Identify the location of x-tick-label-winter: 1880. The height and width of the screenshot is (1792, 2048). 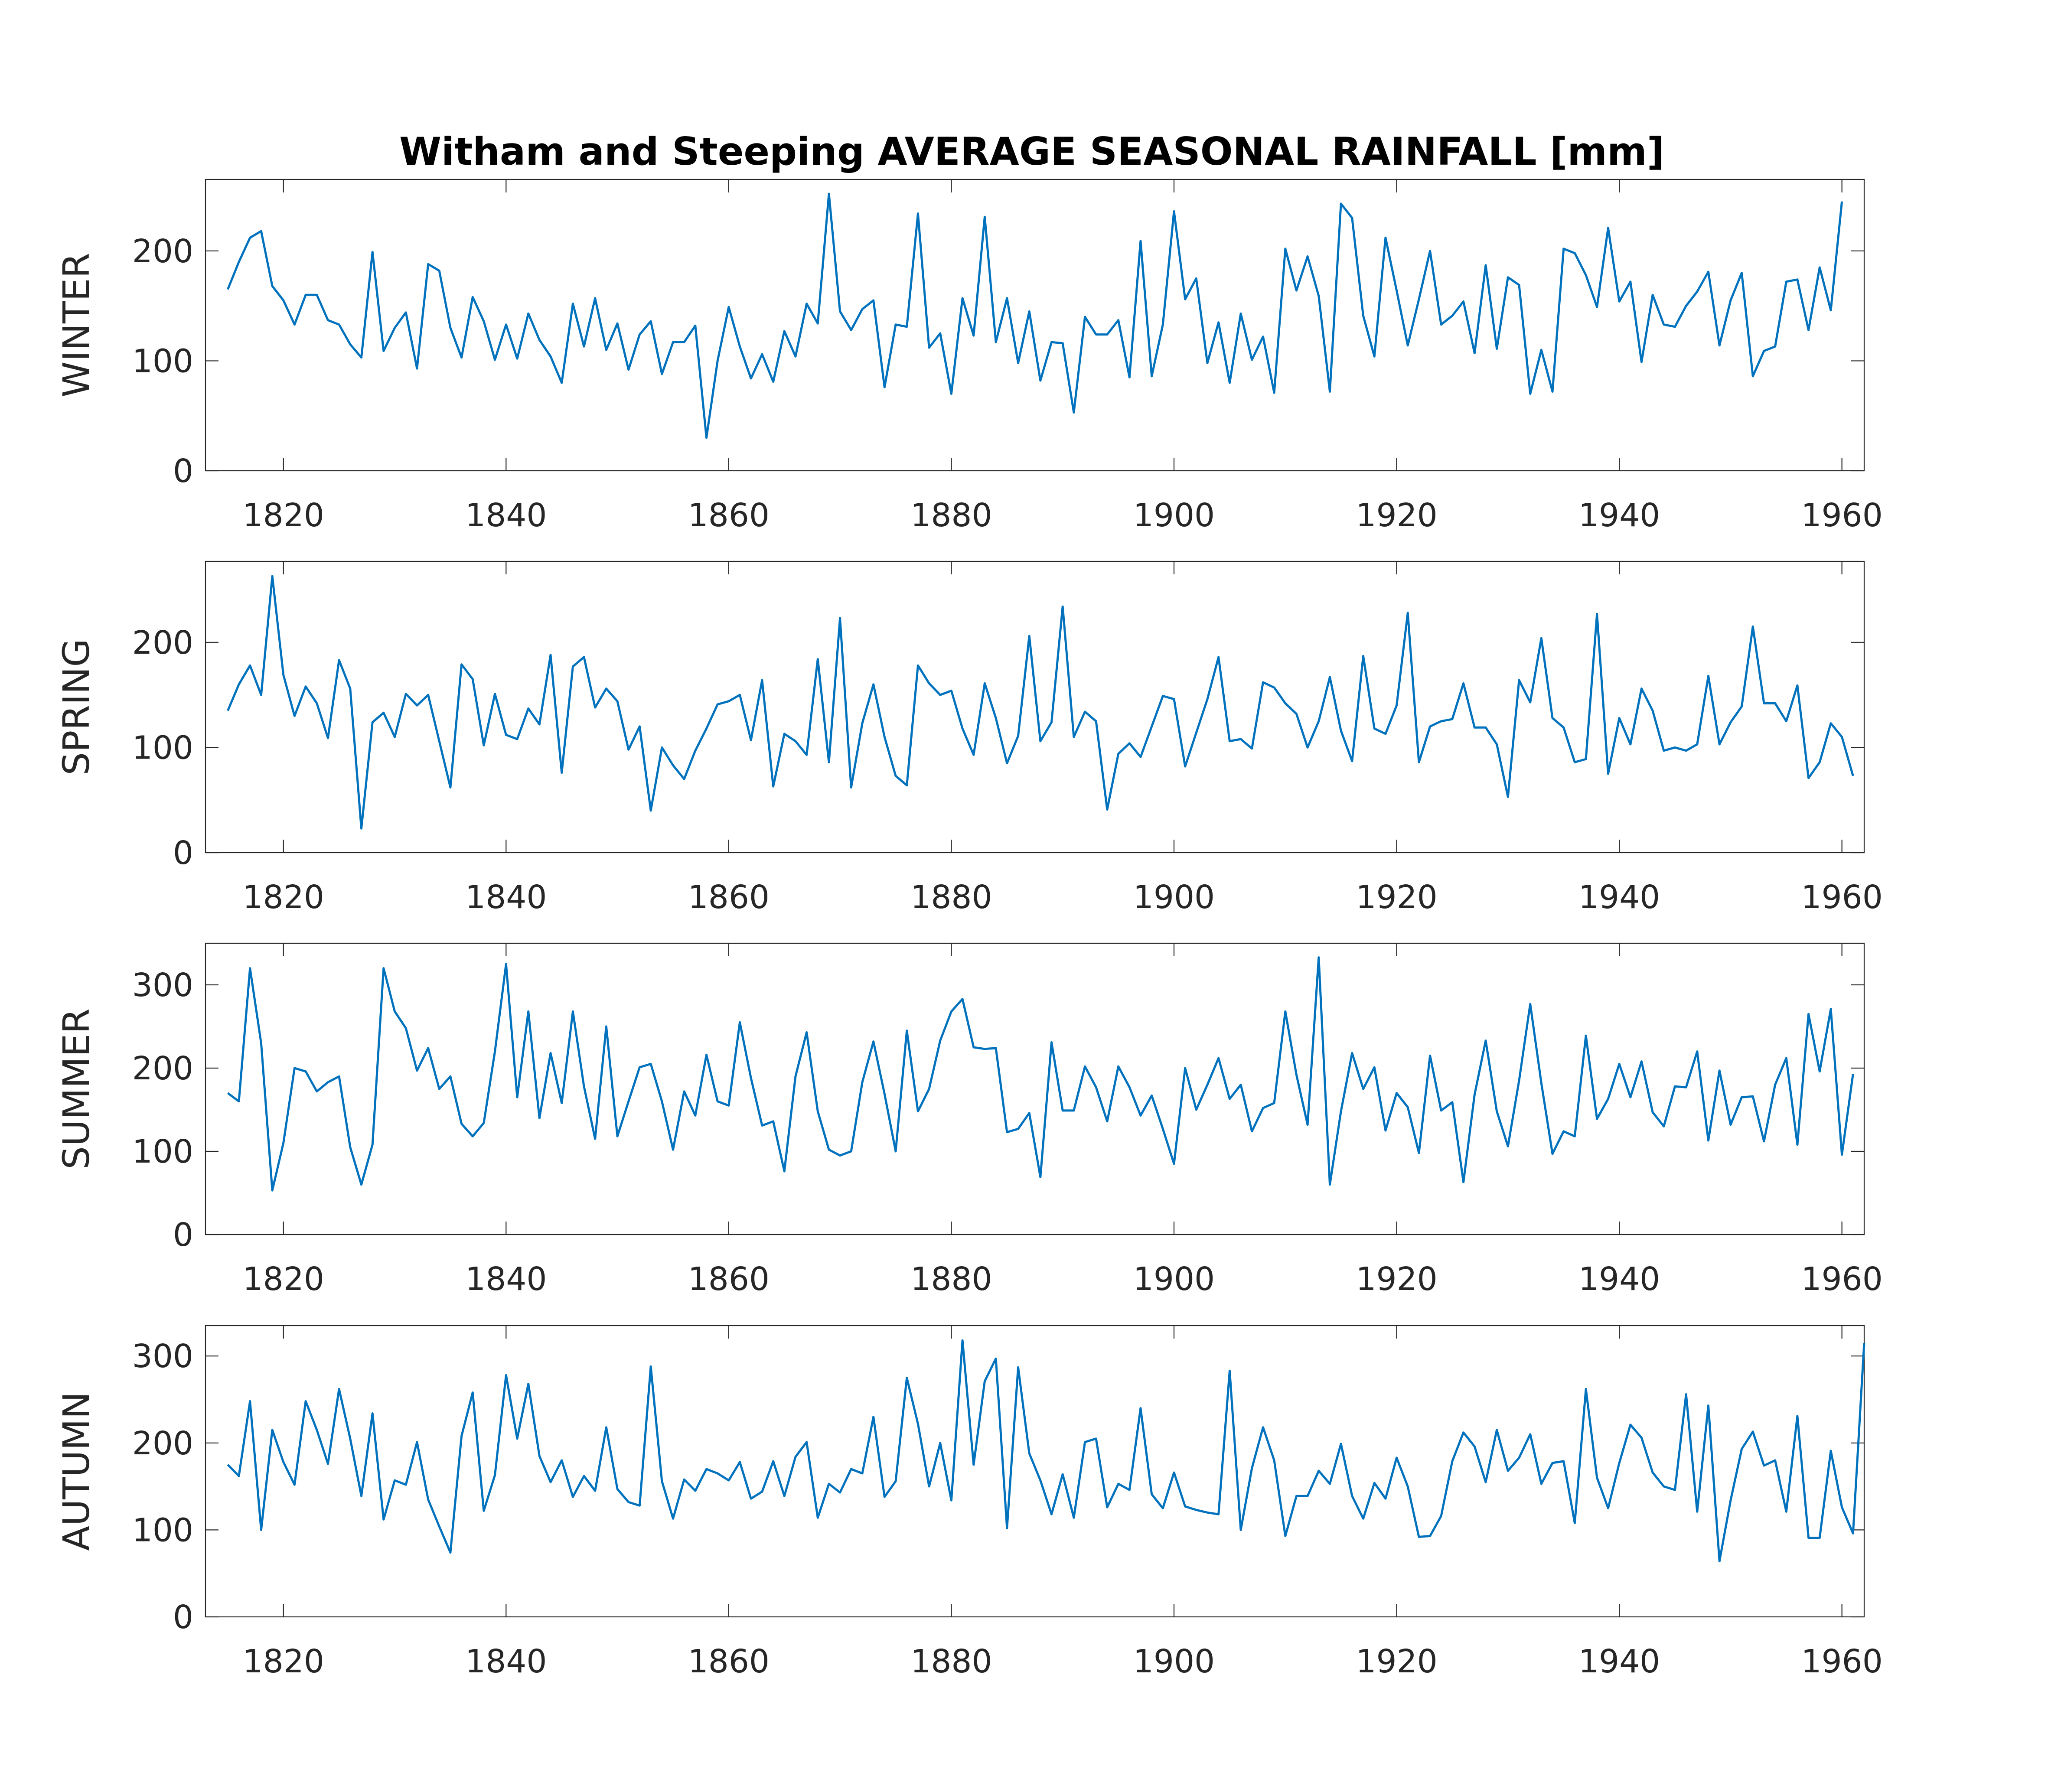
(951, 515).